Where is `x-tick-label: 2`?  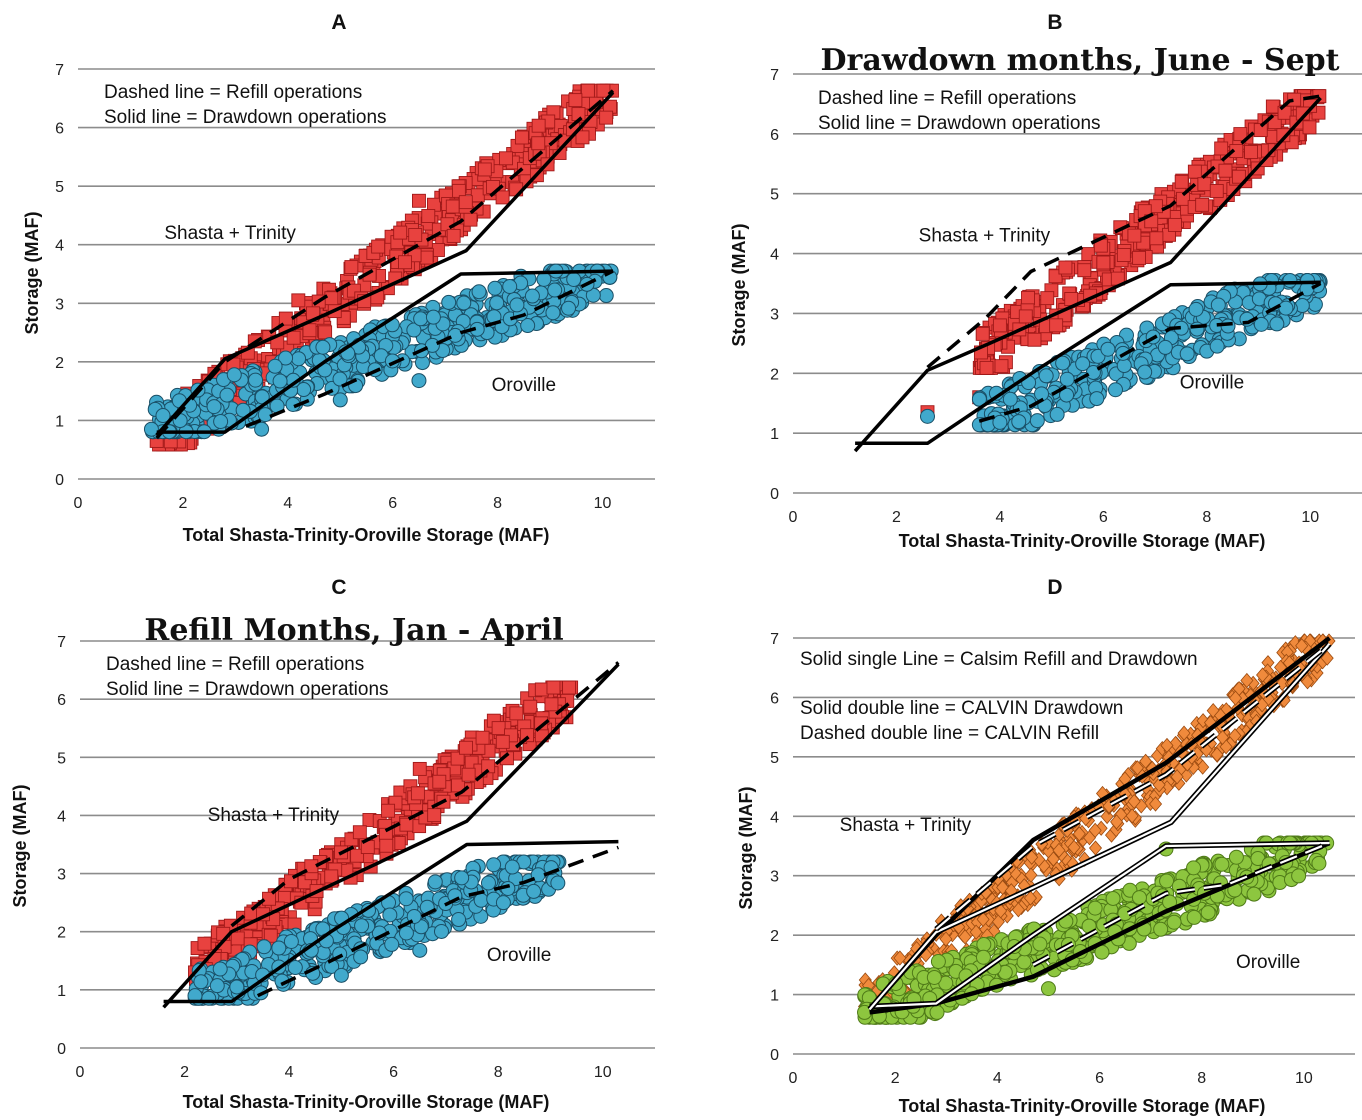
x-tick-label: 2 is located at coordinates (184, 1072).